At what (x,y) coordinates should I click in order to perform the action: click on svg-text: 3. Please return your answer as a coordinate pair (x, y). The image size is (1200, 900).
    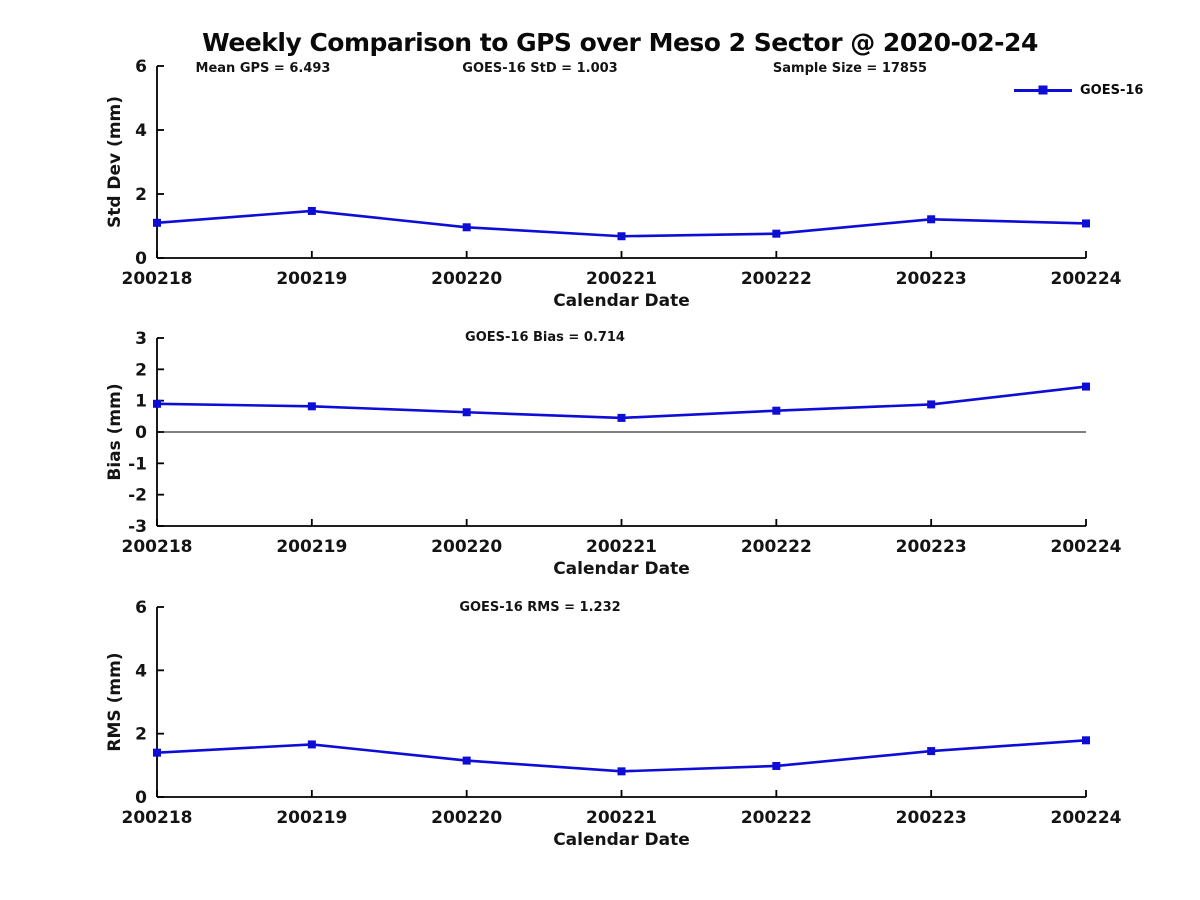
    Looking at the image, I should click on (141, 339).